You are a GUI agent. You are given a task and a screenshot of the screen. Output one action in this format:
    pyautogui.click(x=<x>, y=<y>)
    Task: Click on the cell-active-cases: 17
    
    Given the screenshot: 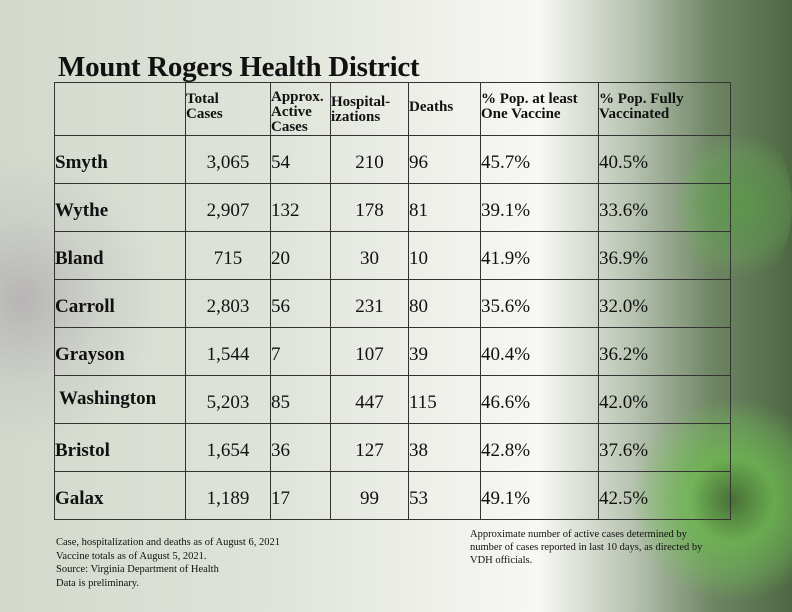 What is the action you would take?
    pyautogui.click(x=300, y=495)
    